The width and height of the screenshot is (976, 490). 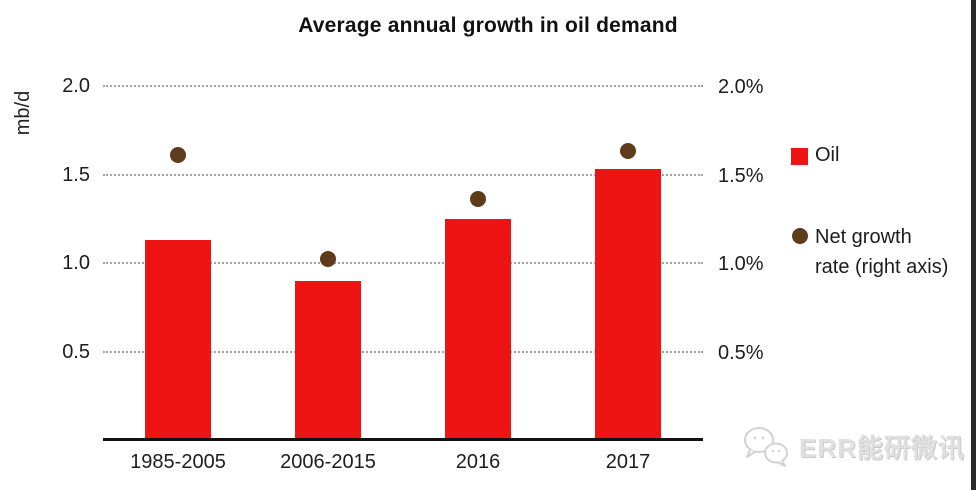 What do you see at coordinates (741, 352) in the screenshot?
I see `right-axis-tick-0.5%: 0.5%` at bounding box center [741, 352].